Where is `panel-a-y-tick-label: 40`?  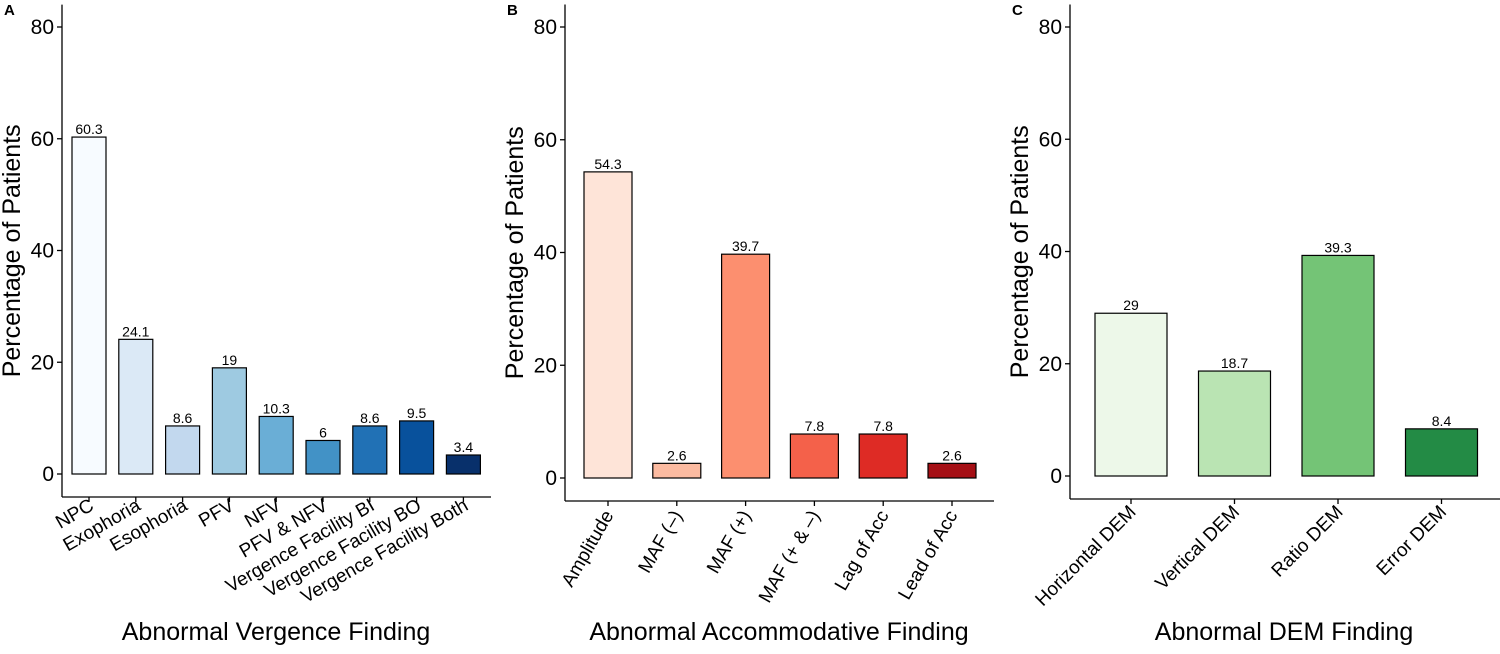 panel-a-y-tick-label: 40 is located at coordinates (42, 251).